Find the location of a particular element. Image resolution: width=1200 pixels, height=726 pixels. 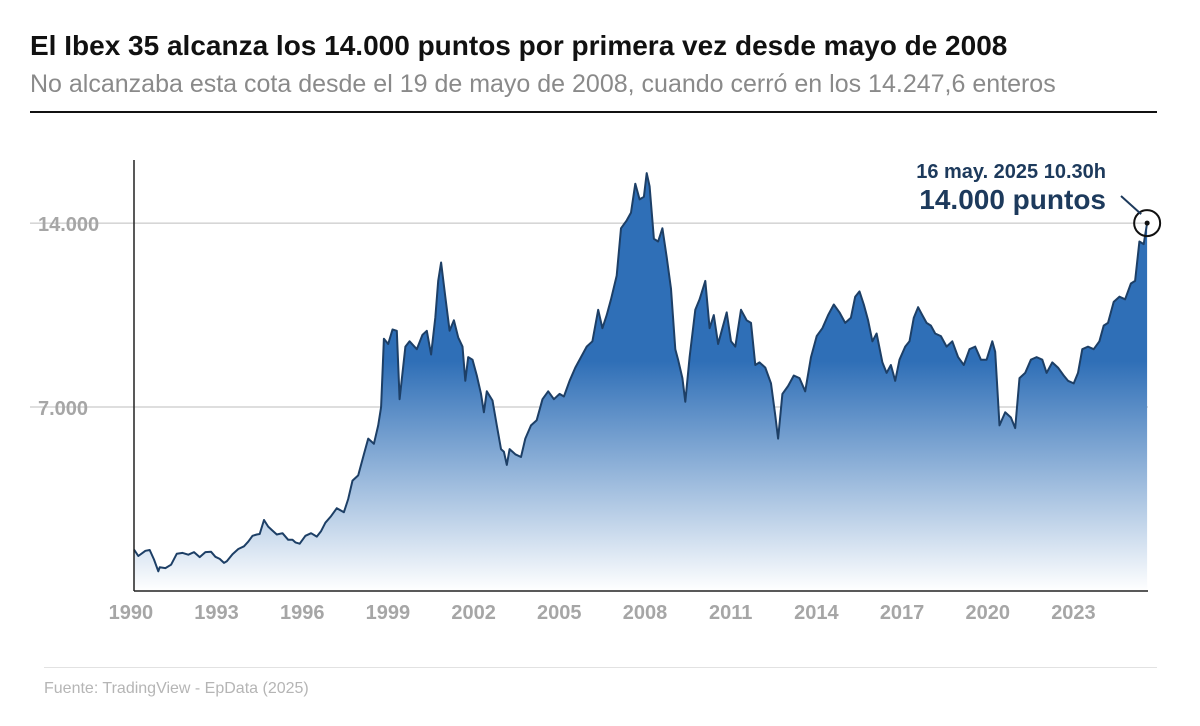

title-divider is located at coordinates (593, 112).